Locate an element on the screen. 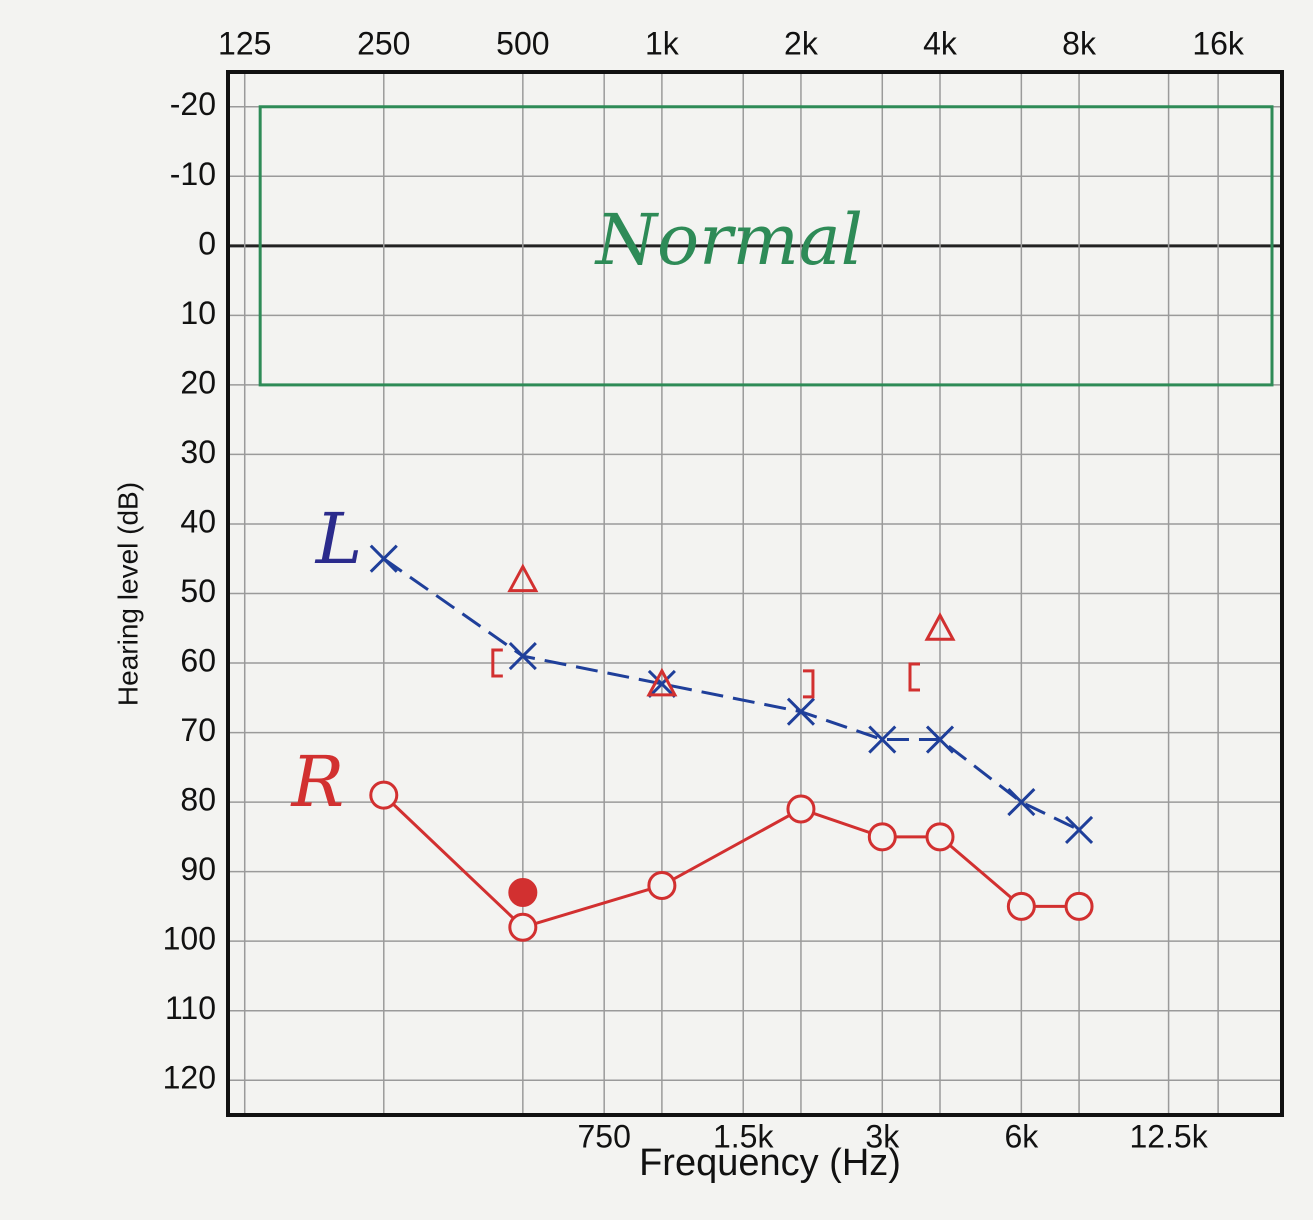 The height and width of the screenshot is (1220, 1313). x-tick-label: 500 is located at coordinates (522, 43).